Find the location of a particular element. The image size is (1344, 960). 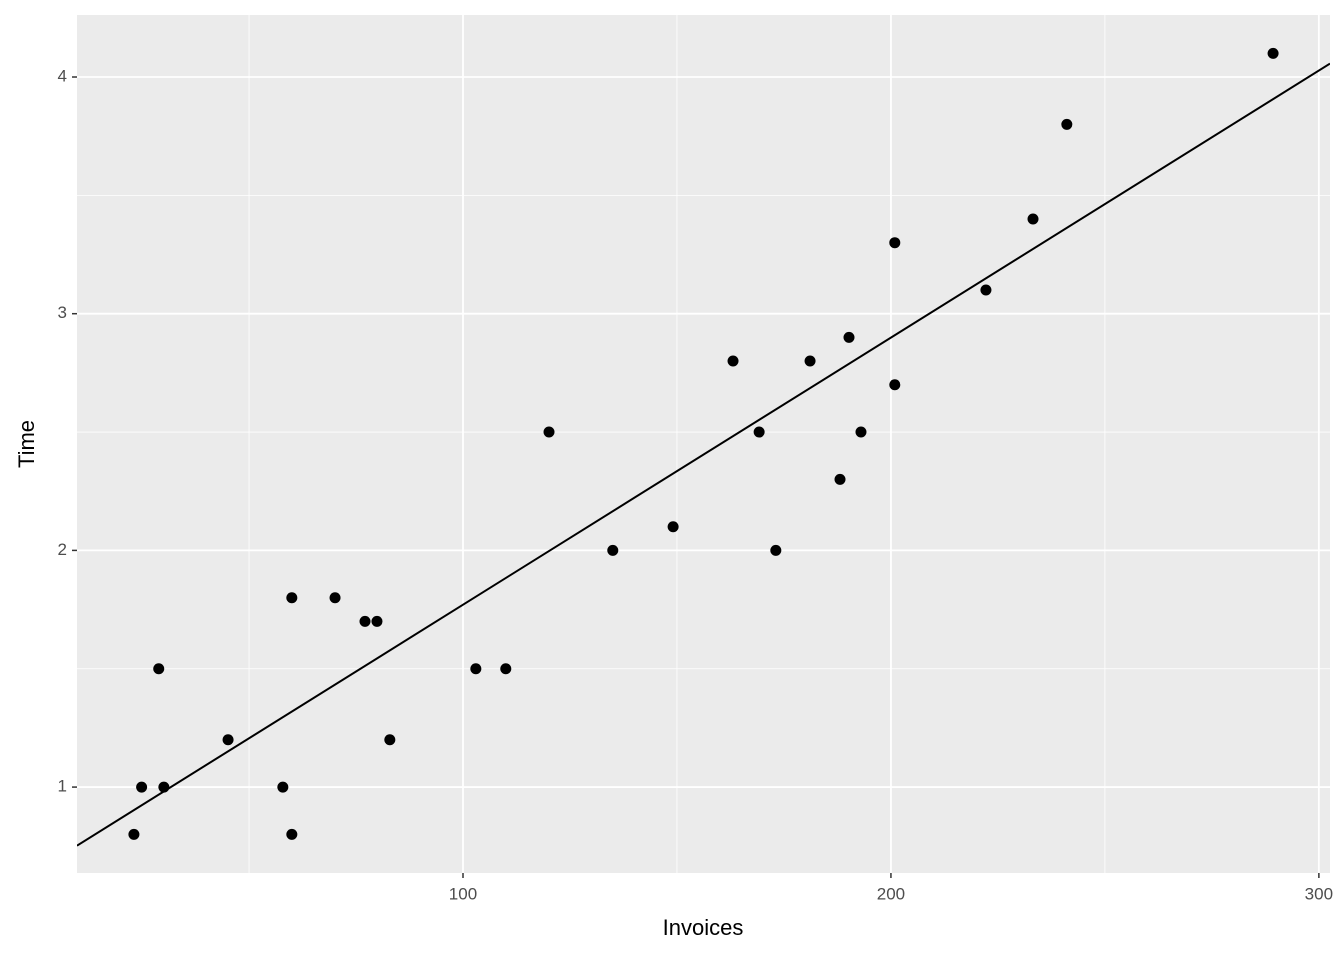

x-axis-title: Invoices is located at coordinates (703, 927).